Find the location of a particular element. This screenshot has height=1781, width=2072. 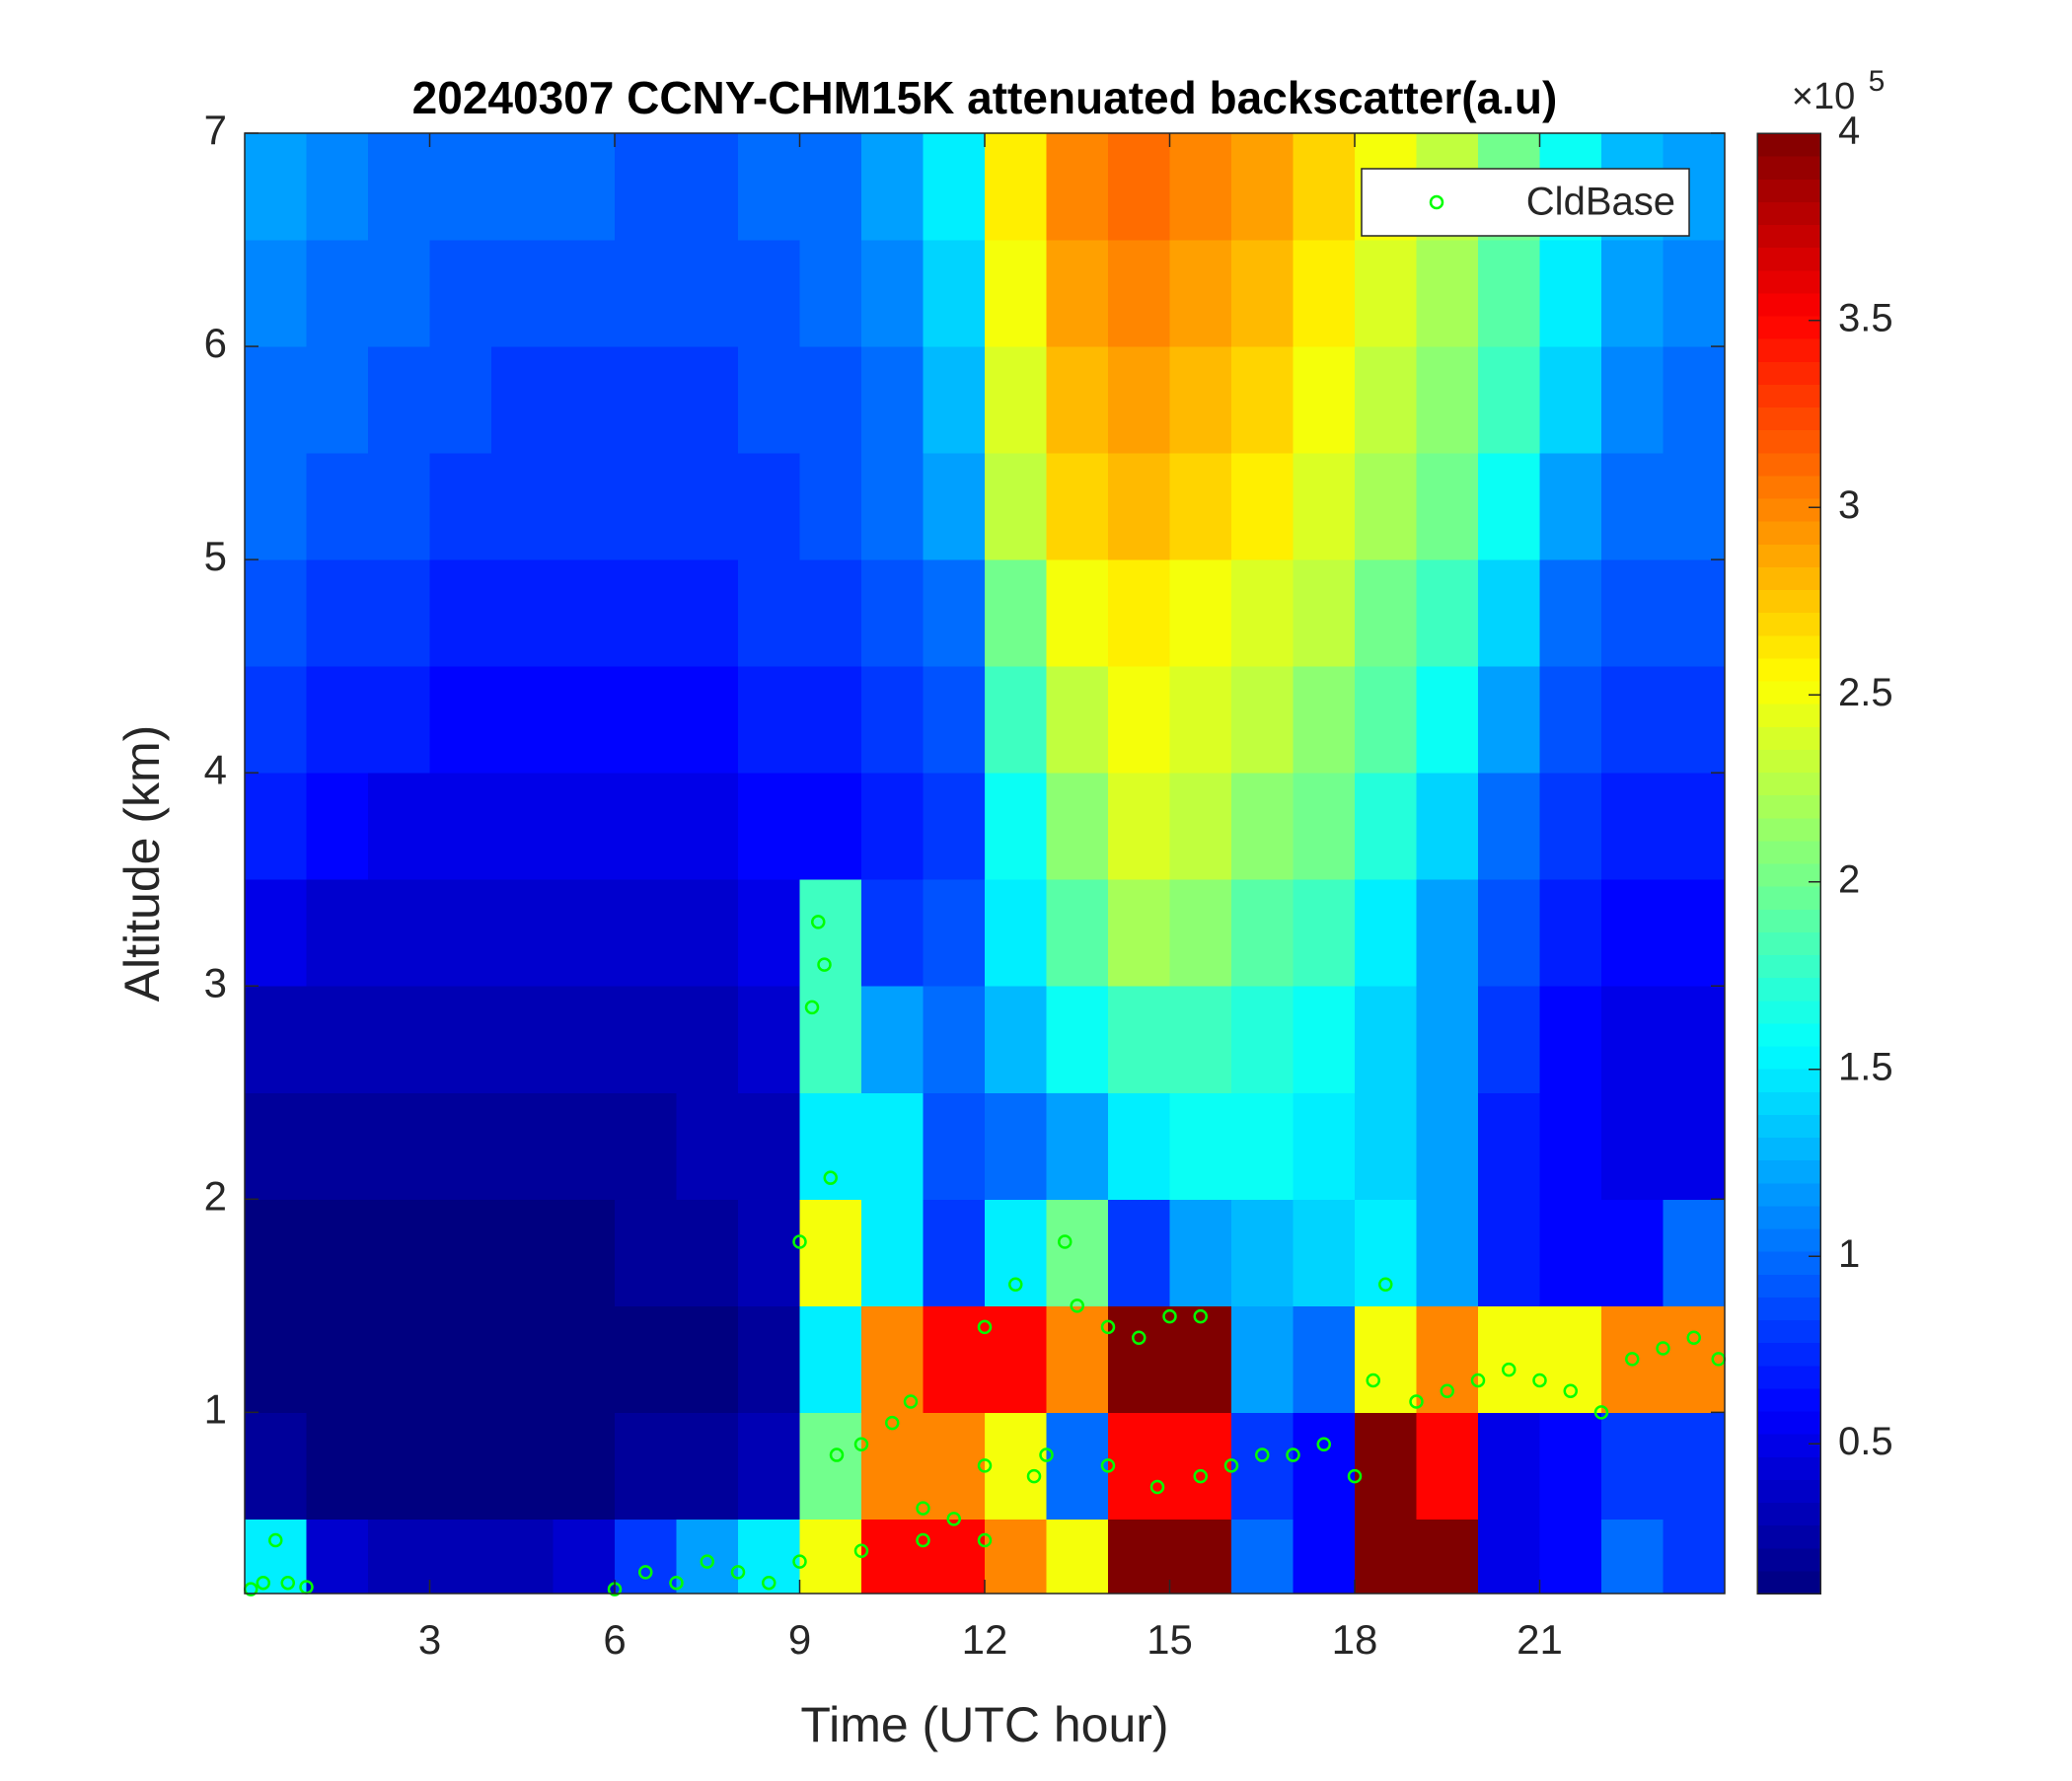

colorbar-tick-label: 2 is located at coordinates (1849, 880).